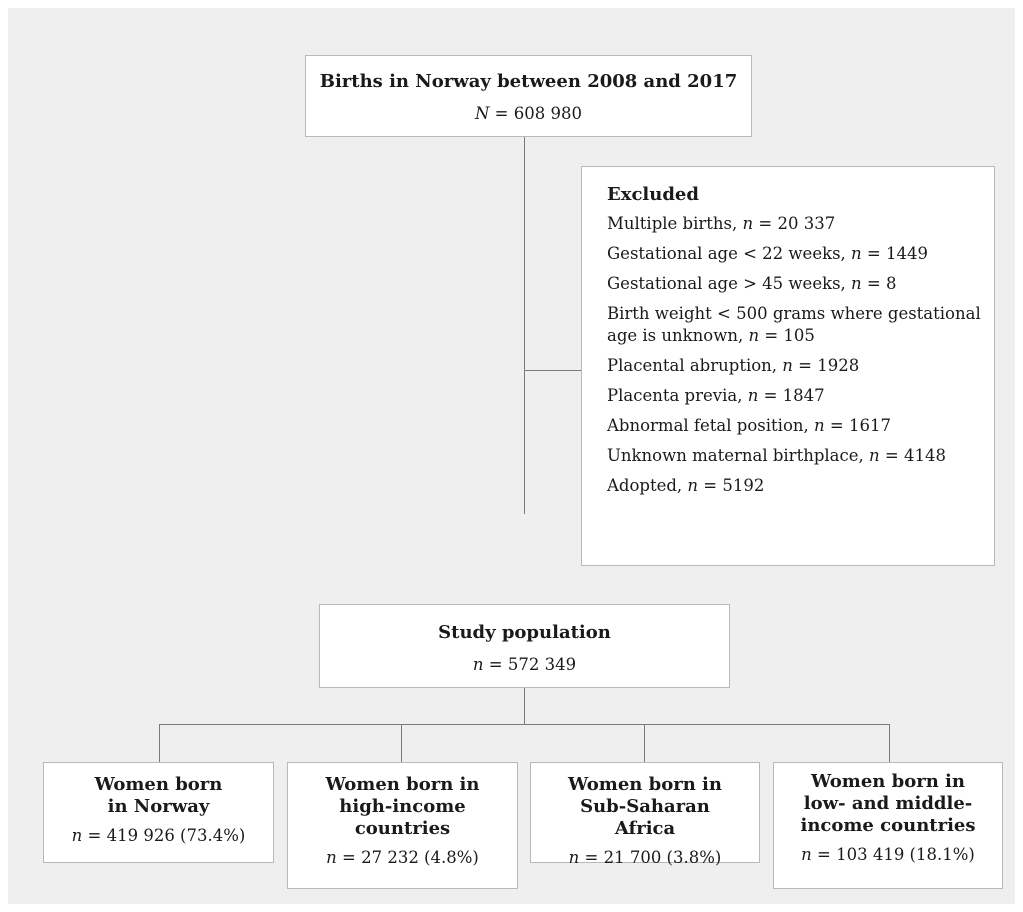 This screenshot has height=912, width=1023. I want to click on connector-top-to-study, so click(524, 325).